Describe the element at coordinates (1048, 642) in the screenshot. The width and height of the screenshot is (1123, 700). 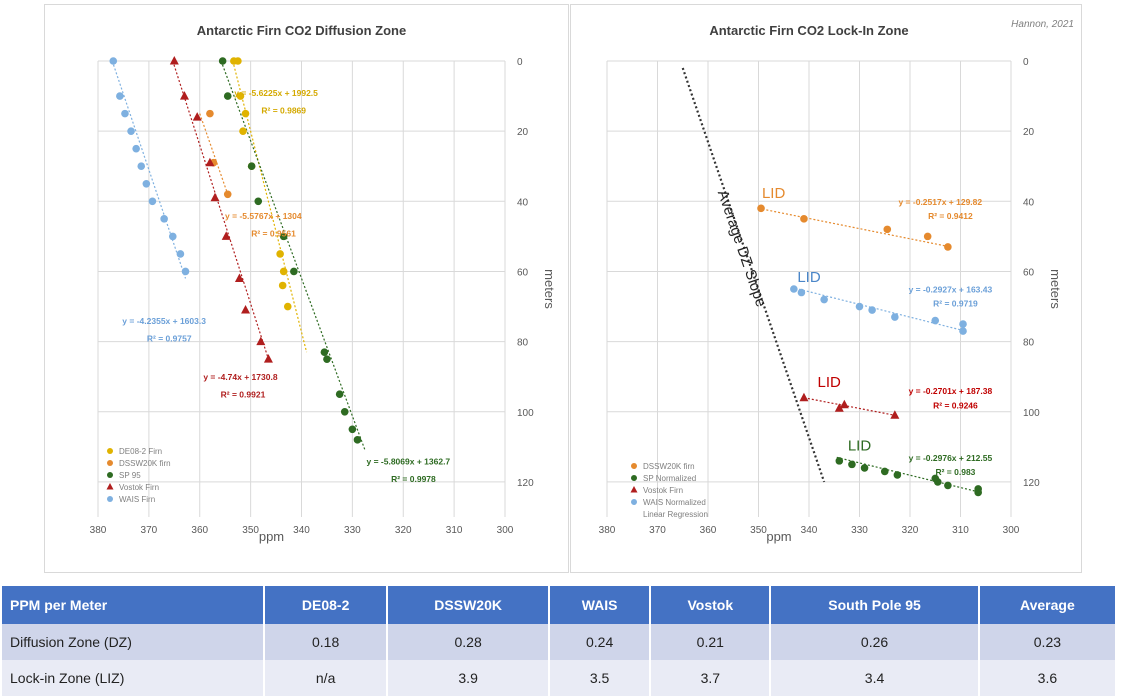
I see `table-cell: 0.23` at that location.